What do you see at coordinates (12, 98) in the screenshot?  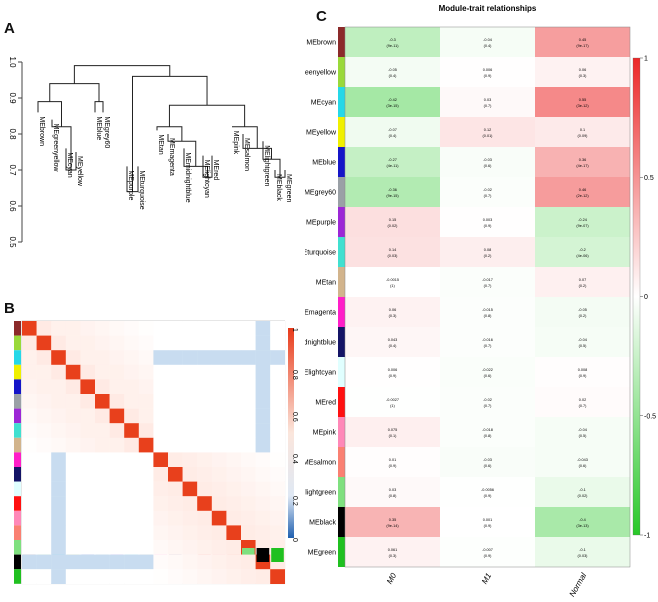 I see `dendrogram-axis-tick-label: 0.9` at bounding box center [12, 98].